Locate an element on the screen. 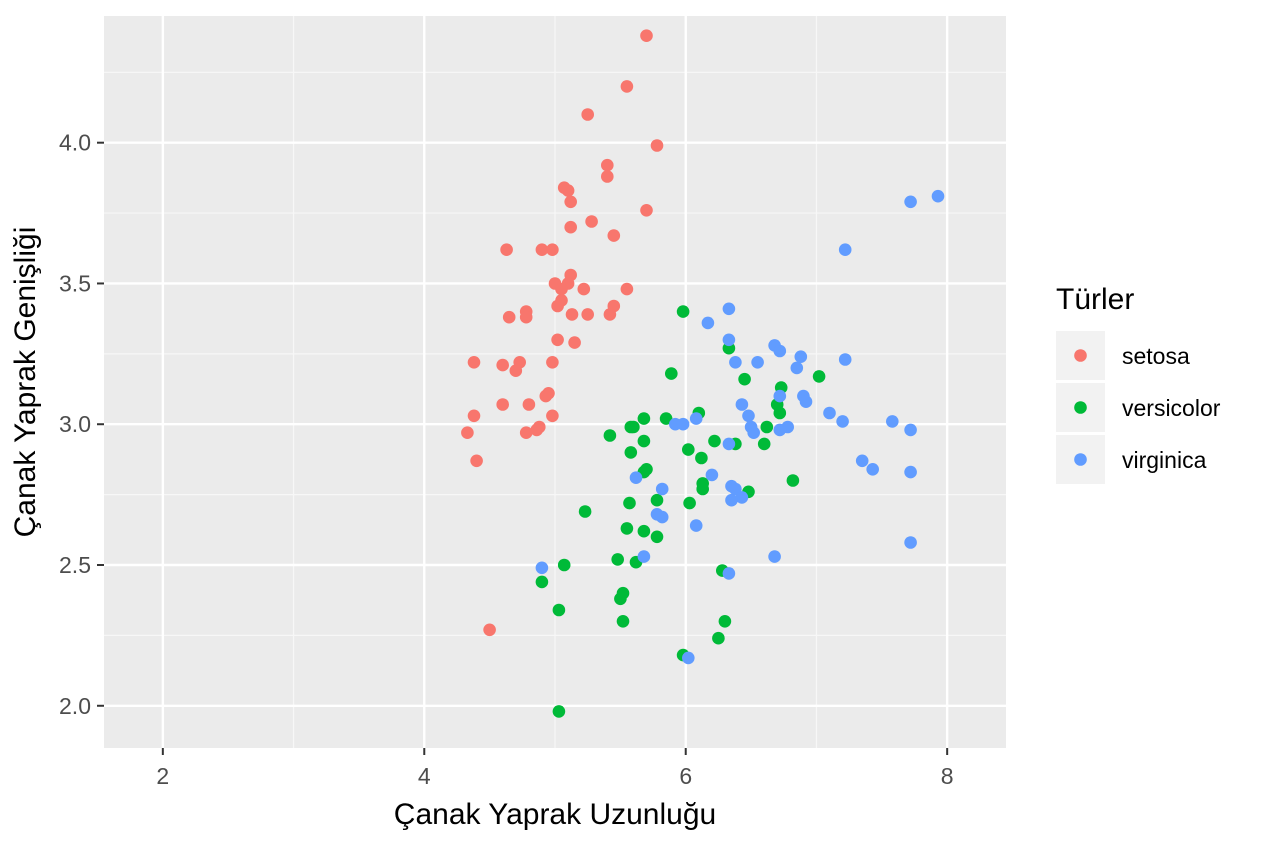 The height and width of the screenshot is (848, 1264). legend-item-versicolor: versicolor is located at coordinates (1138, 407).